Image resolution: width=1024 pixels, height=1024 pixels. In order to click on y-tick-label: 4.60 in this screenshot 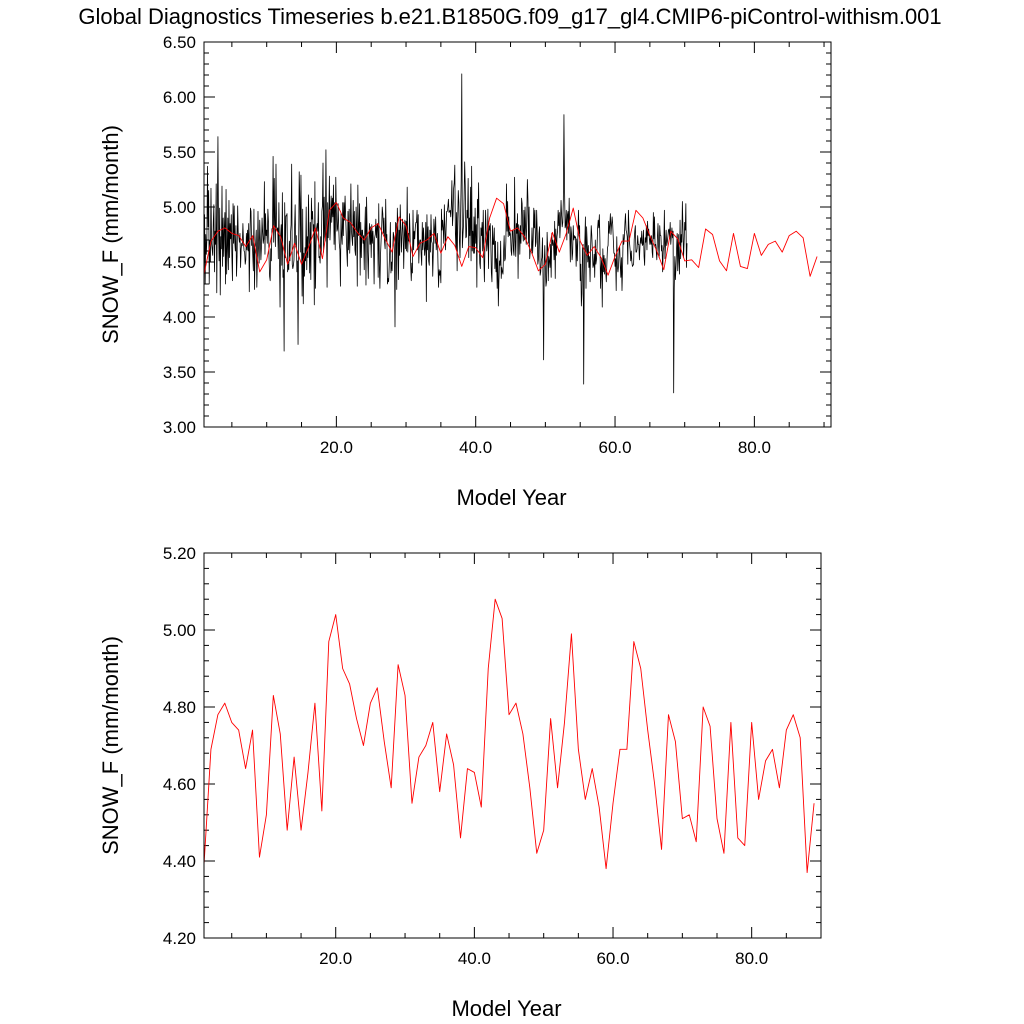, I will do `click(179, 784)`.